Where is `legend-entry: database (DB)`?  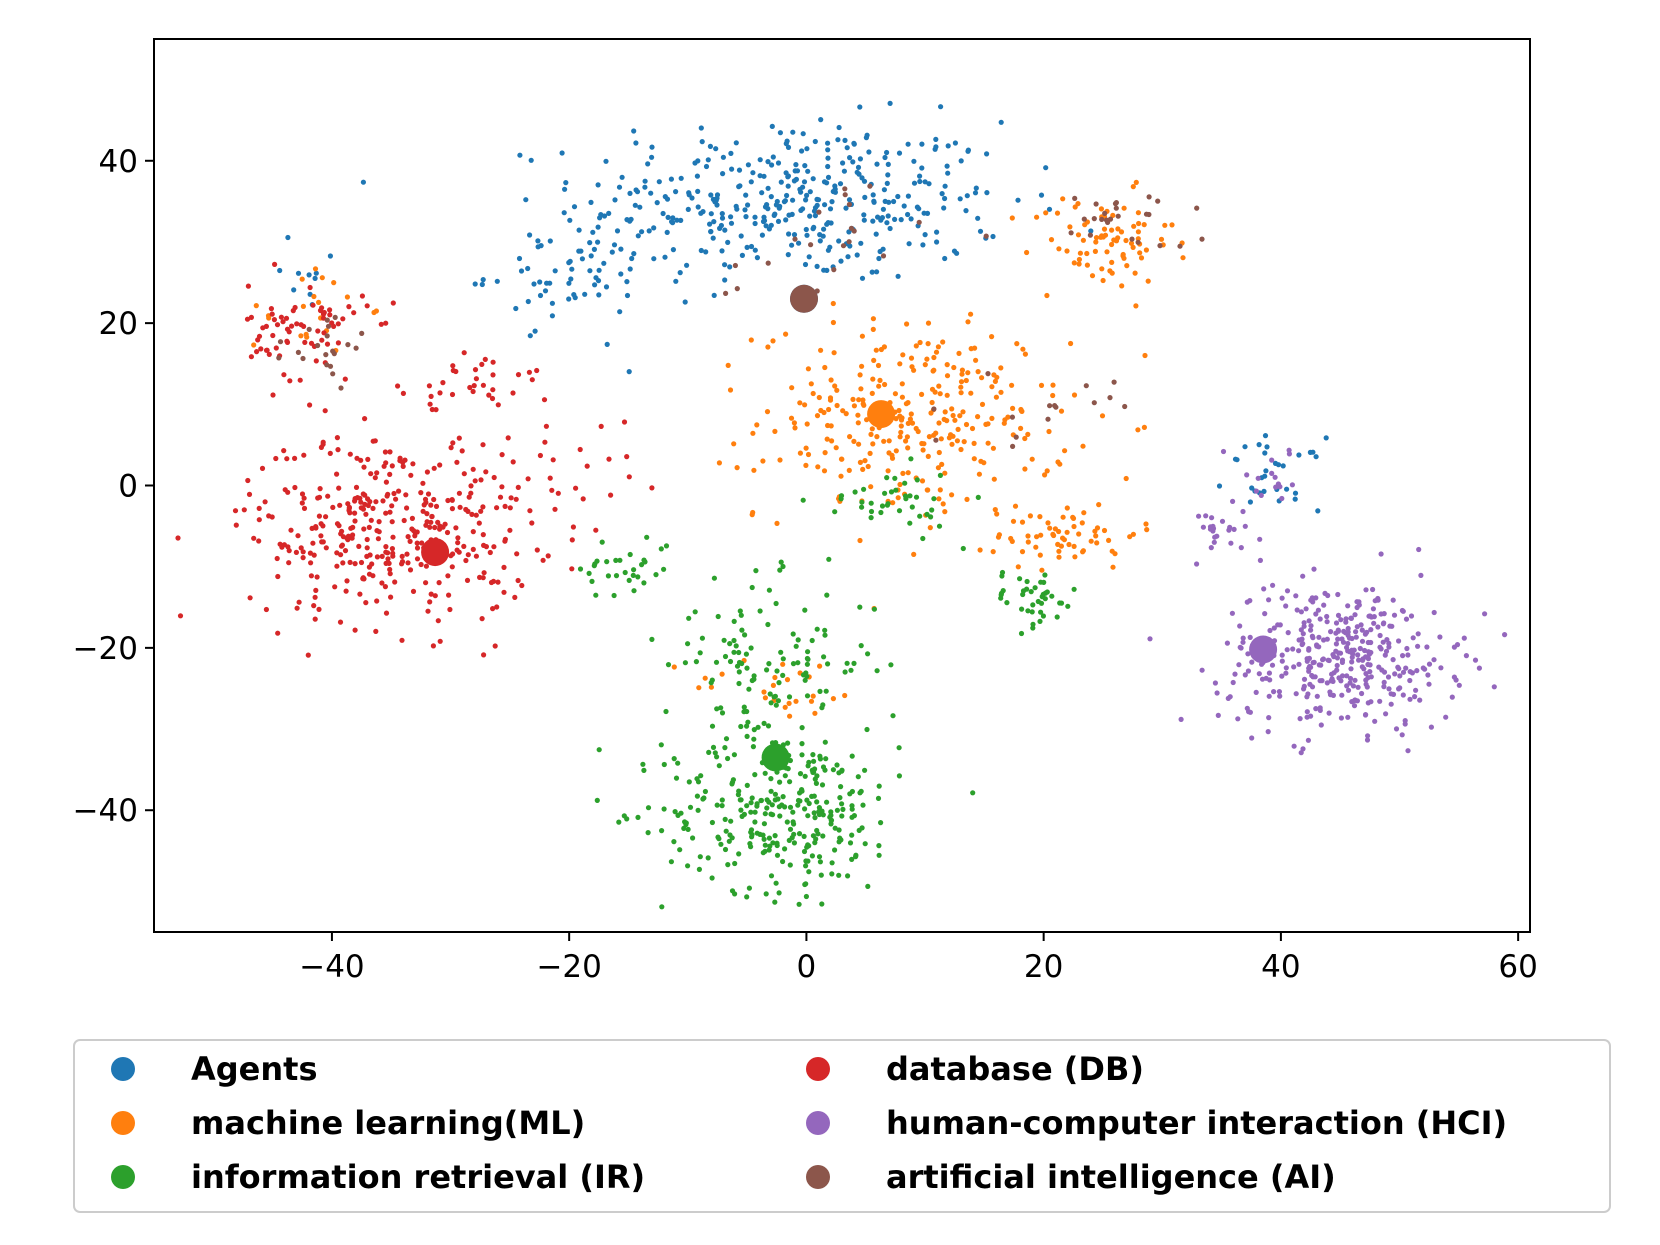 legend-entry: database (DB) is located at coordinates (975, 1069).